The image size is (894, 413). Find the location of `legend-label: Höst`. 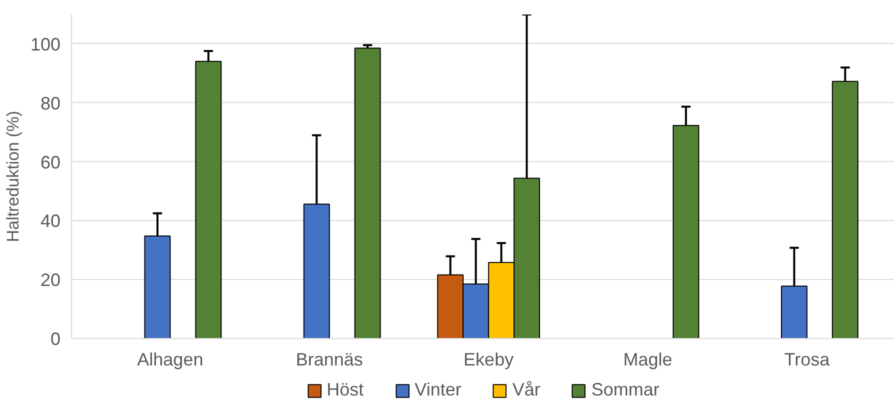

legend-label: Höst is located at coordinates (345, 390).